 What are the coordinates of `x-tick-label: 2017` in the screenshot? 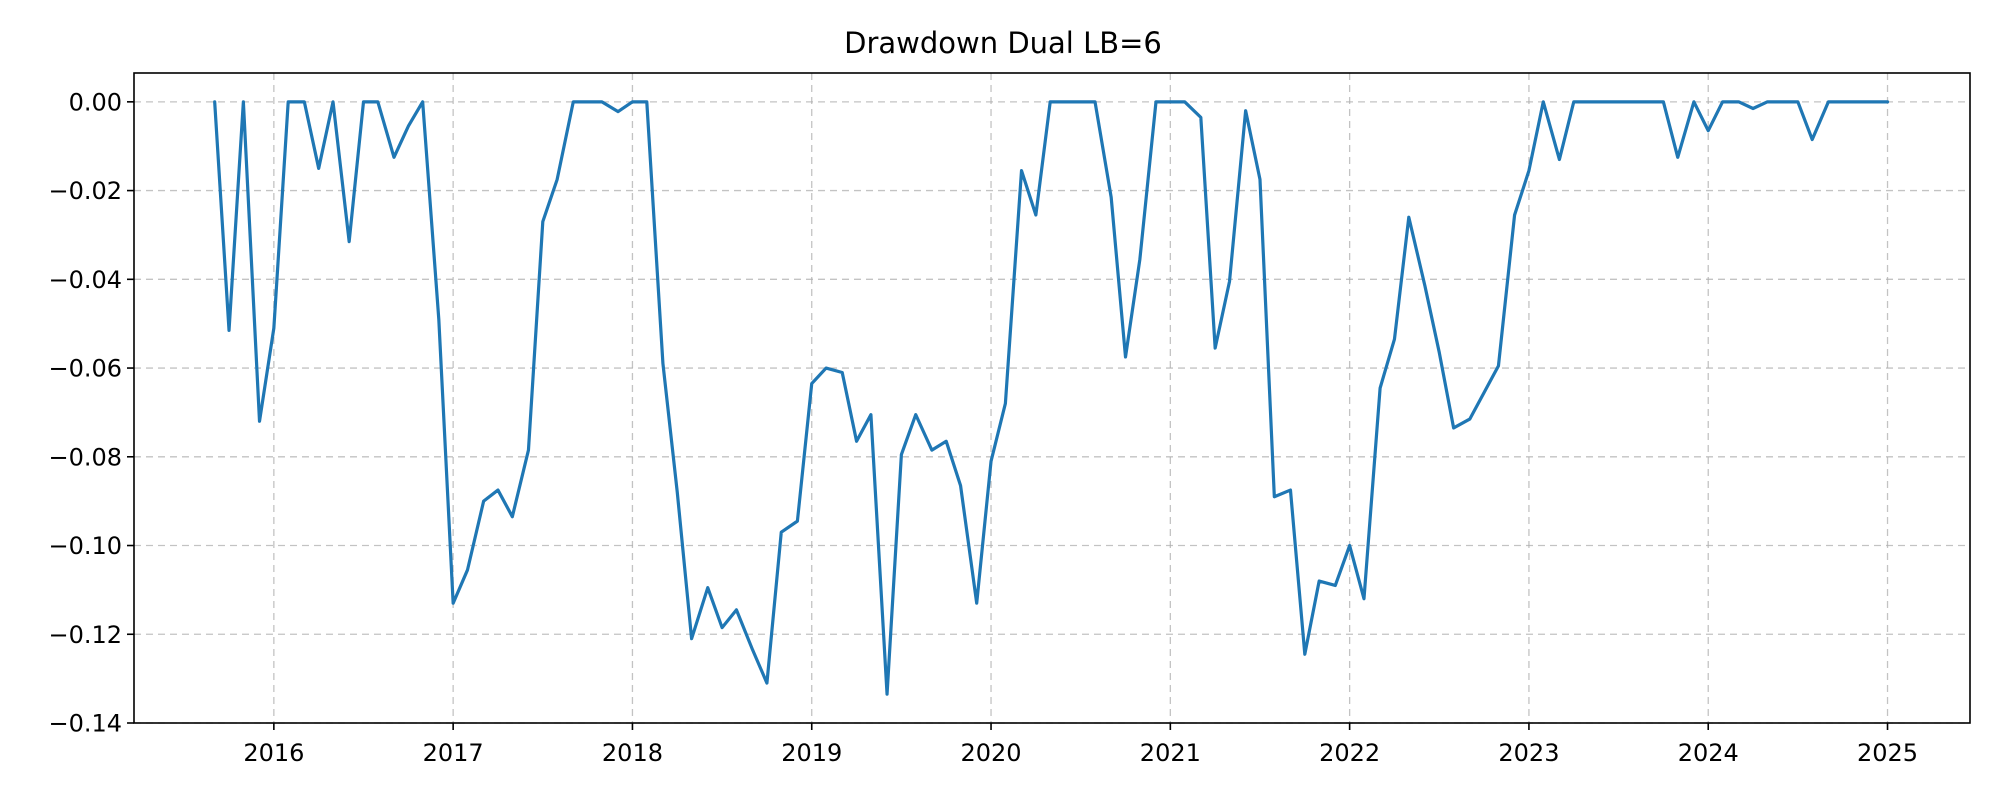 It's located at (453, 753).